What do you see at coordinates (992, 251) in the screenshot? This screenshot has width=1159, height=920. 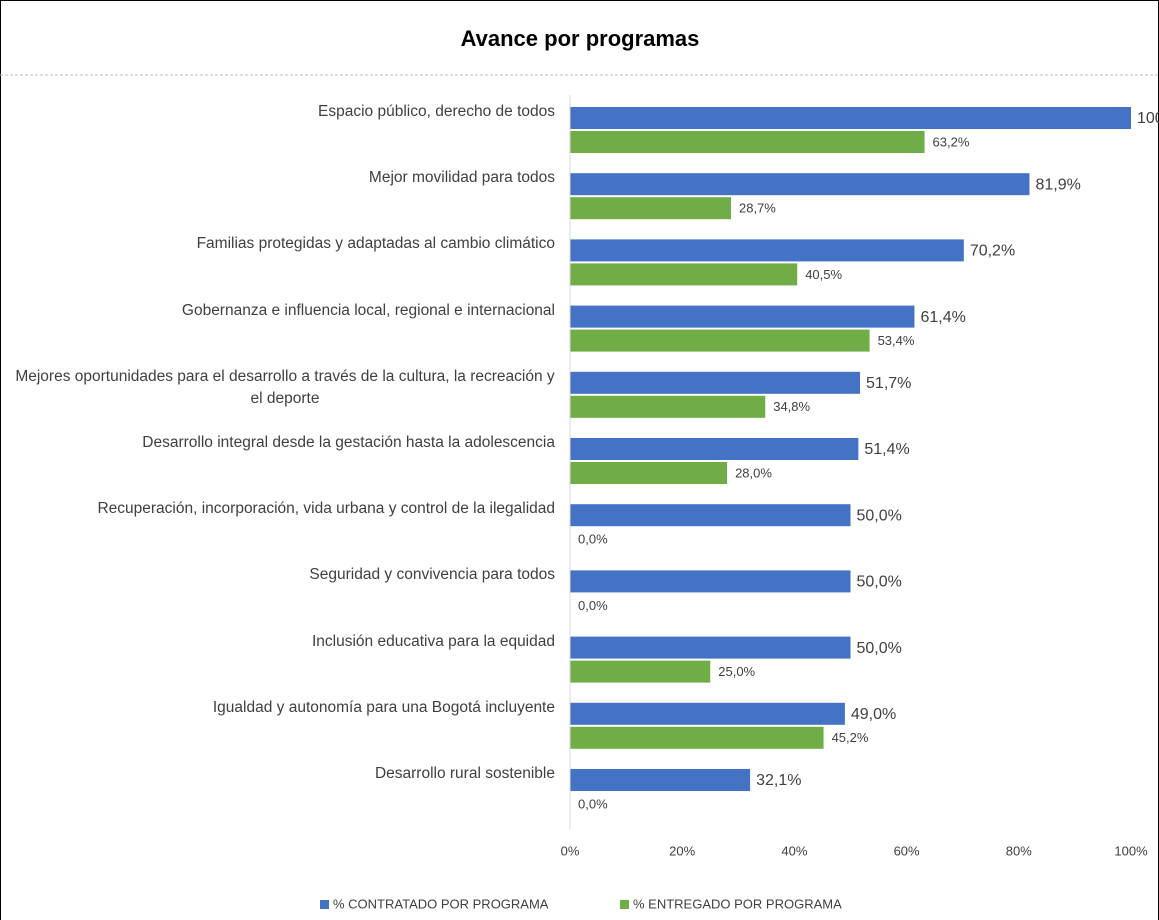 I see `value-label: 70,2%` at bounding box center [992, 251].